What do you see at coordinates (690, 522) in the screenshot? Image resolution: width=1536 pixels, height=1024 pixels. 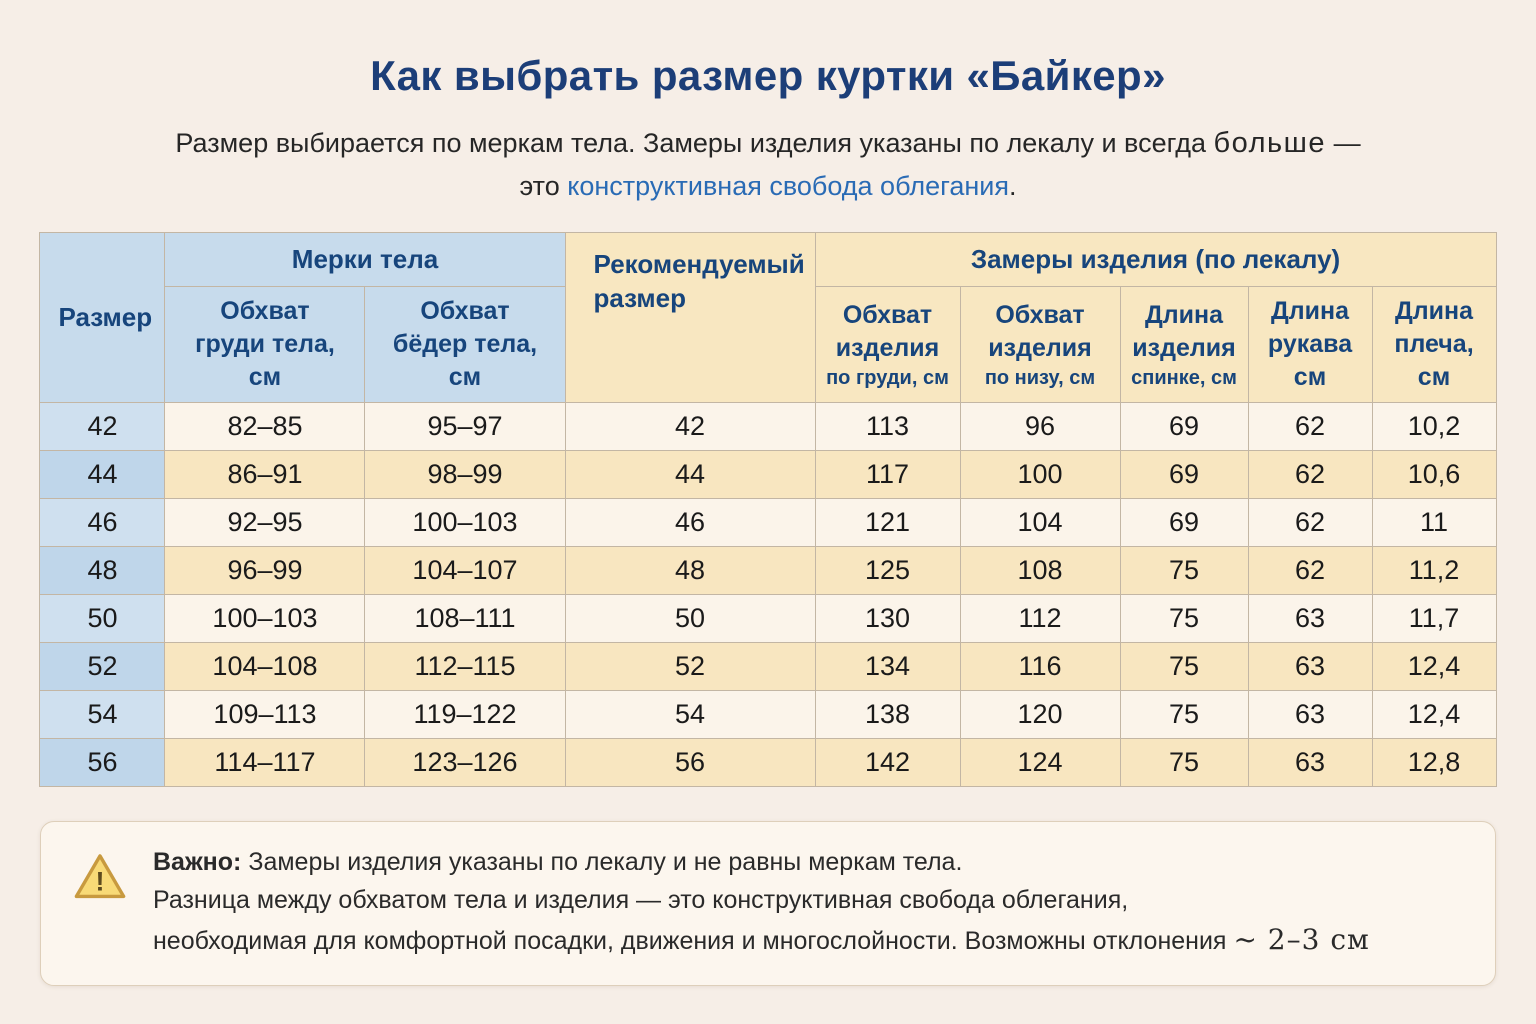 I see `value-cell: 46` at bounding box center [690, 522].